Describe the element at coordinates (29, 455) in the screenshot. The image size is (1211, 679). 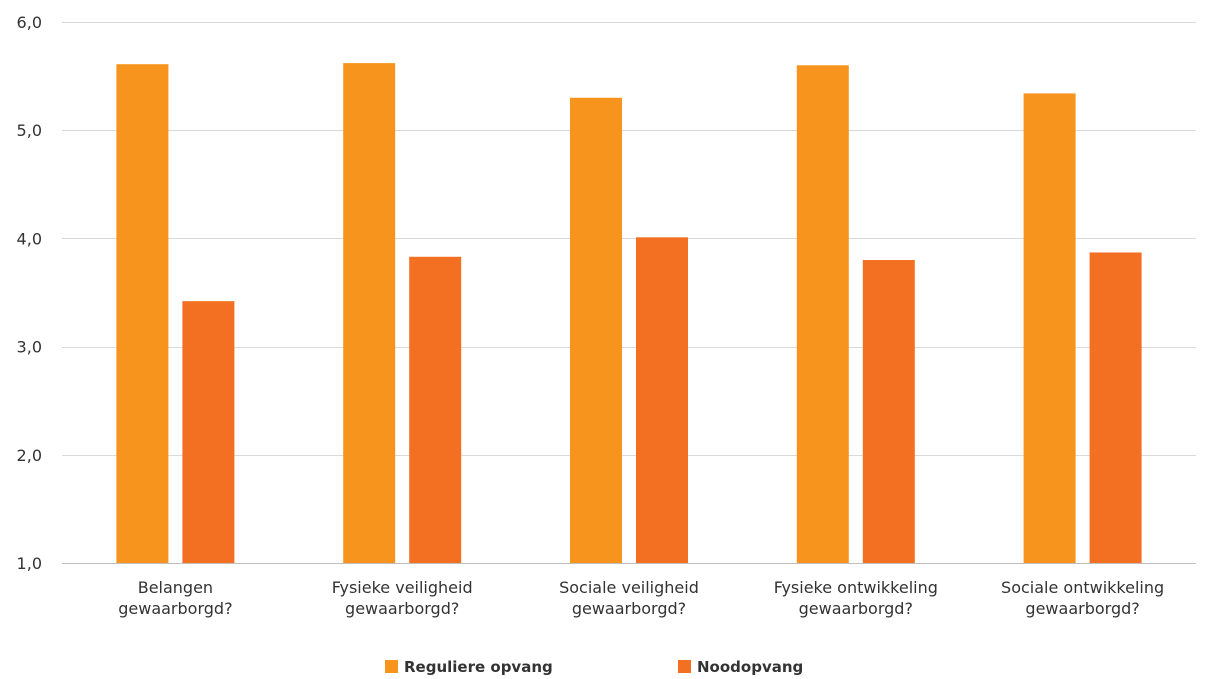
I see `y-tick-label: 2,0` at that location.